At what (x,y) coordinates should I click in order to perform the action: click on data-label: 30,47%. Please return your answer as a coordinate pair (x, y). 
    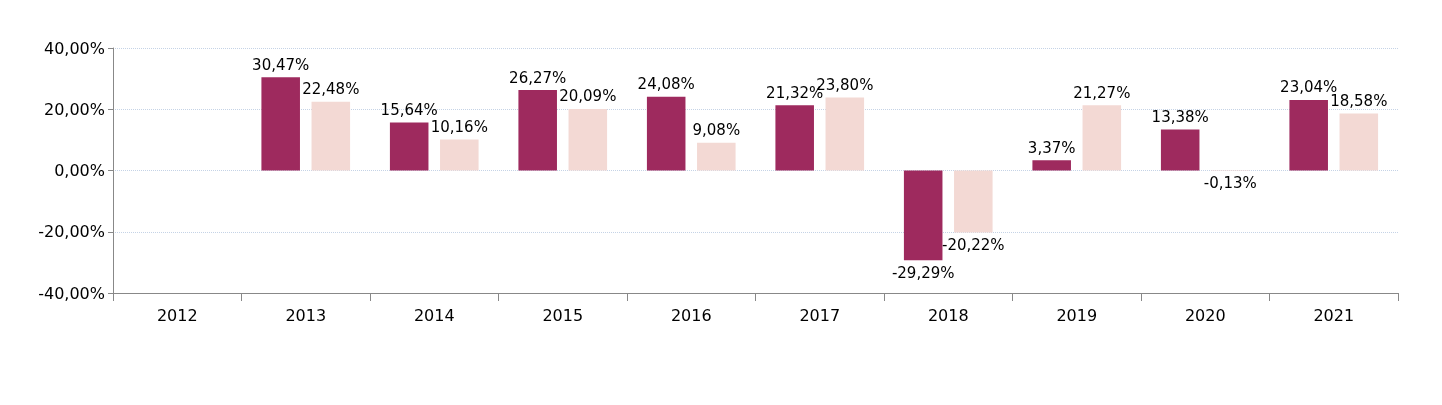
    Looking at the image, I should click on (281, 64).